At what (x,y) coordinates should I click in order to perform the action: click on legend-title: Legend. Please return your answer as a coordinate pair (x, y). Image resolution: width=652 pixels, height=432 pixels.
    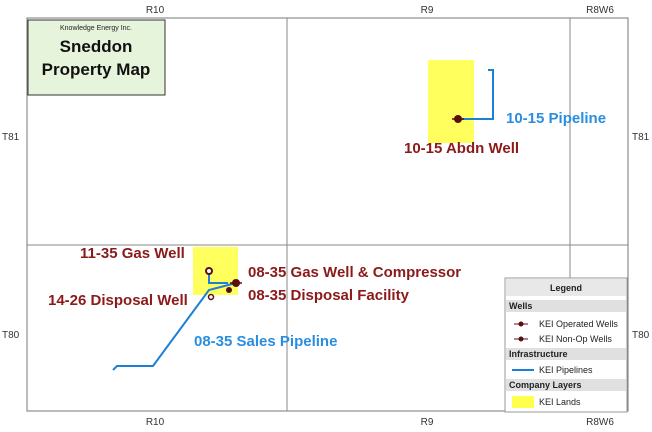
    Looking at the image, I should click on (566, 288).